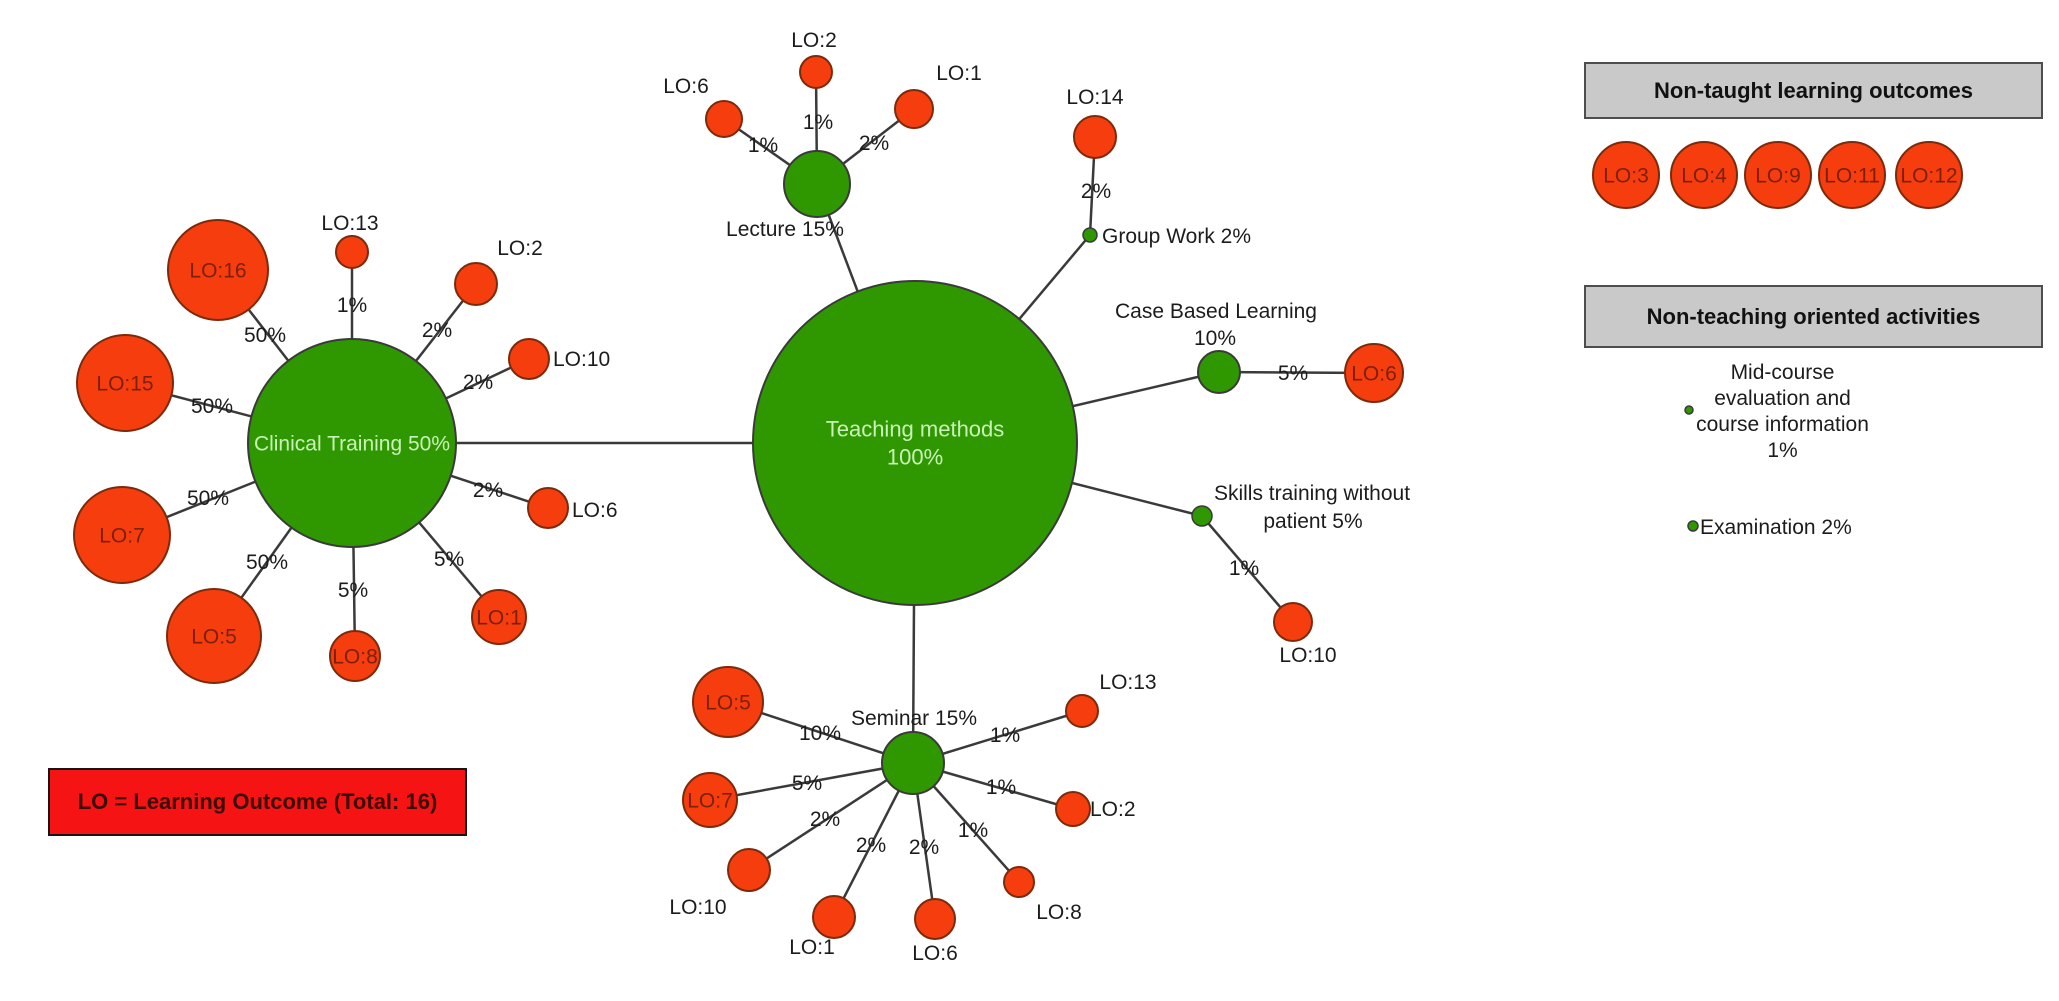 The height and width of the screenshot is (1001, 2059). What do you see at coordinates (257, 802) in the screenshot?
I see `lo-definition-box: LO = Learning Outcome (Total: 16)` at bounding box center [257, 802].